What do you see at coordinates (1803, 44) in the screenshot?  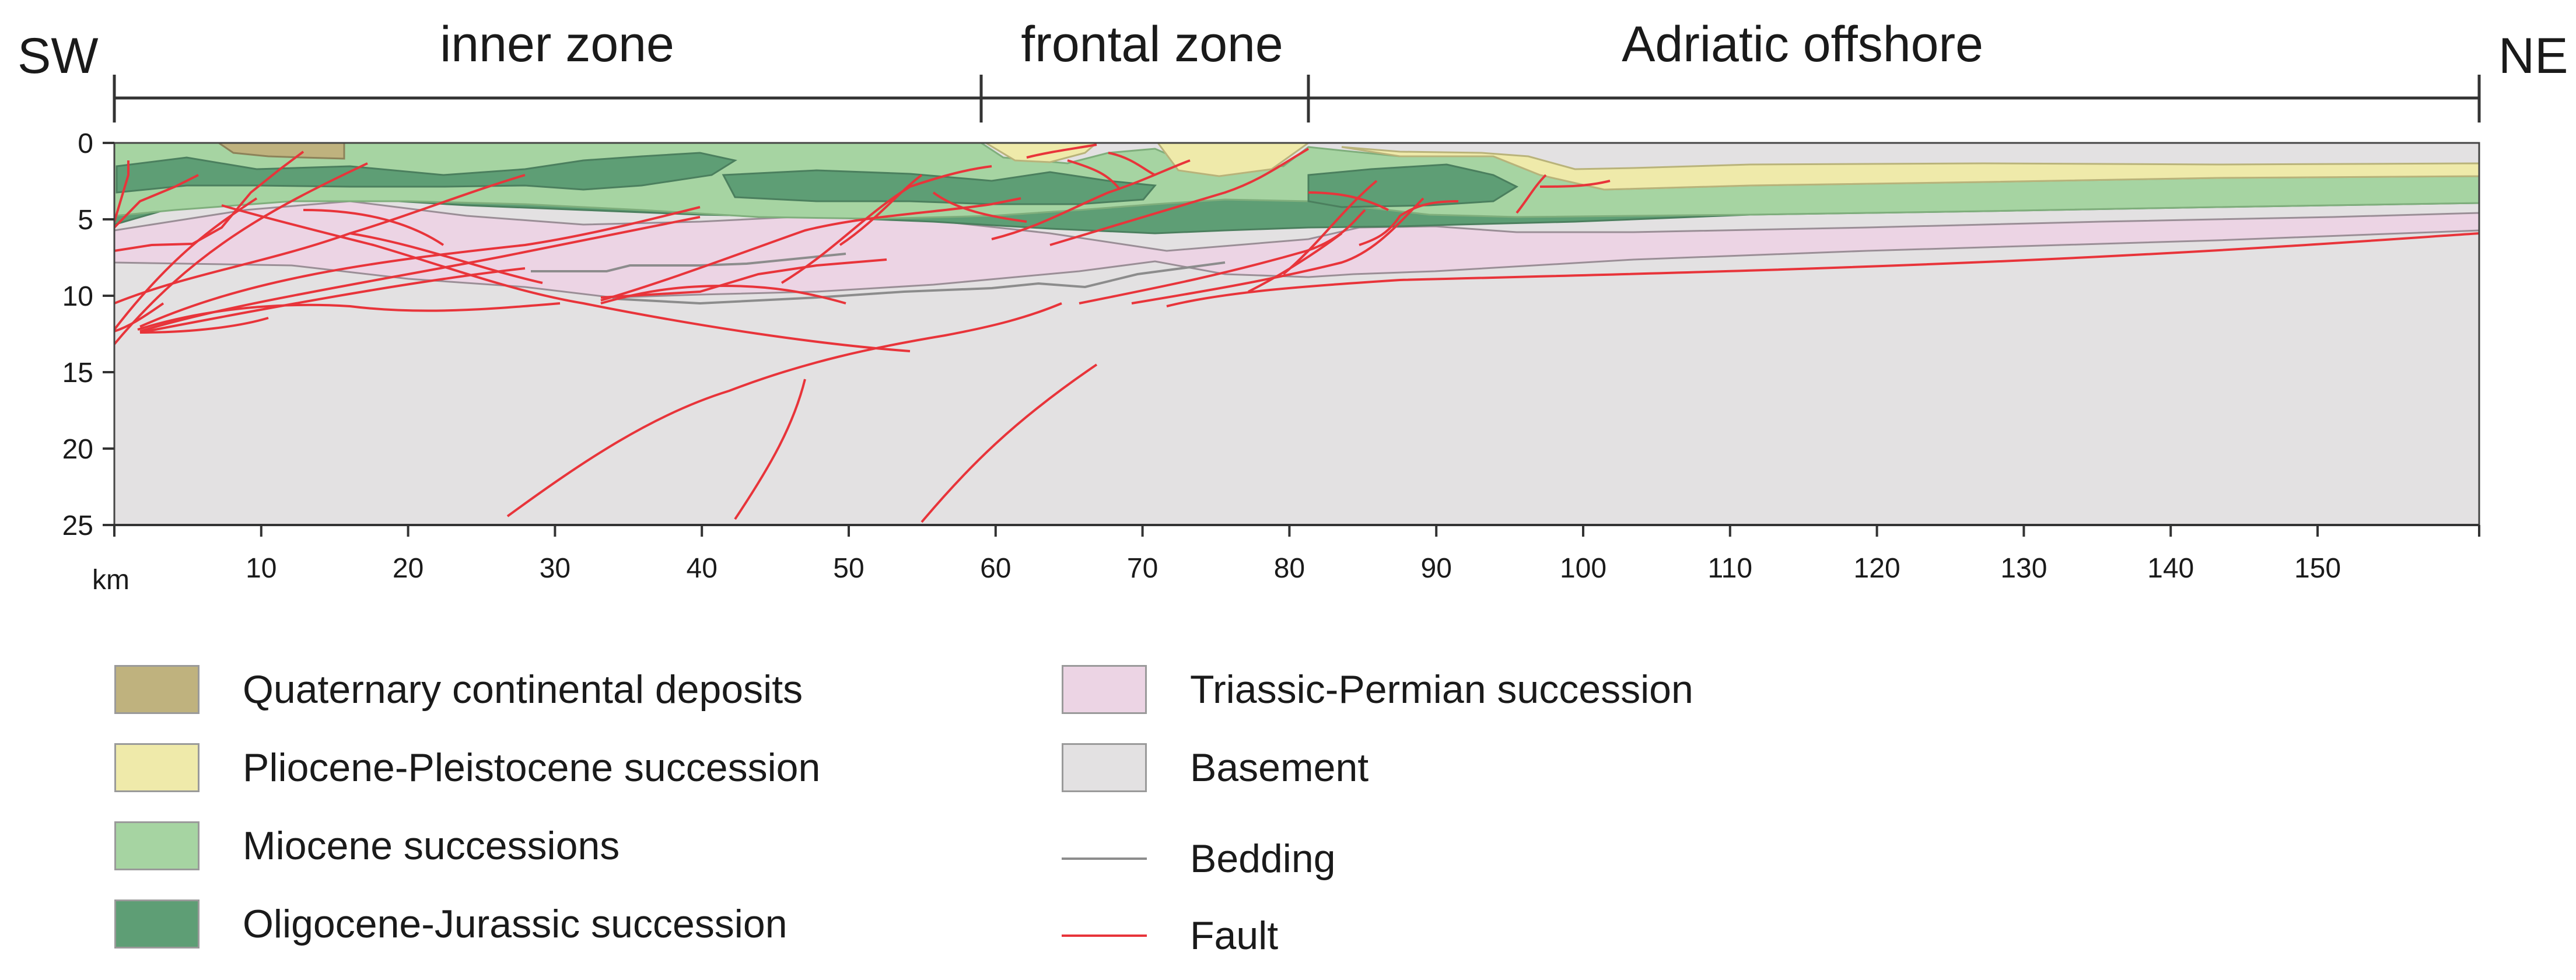 I see `zone-label-offshore: Adriatic offshore` at bounding box center [1803, 44].